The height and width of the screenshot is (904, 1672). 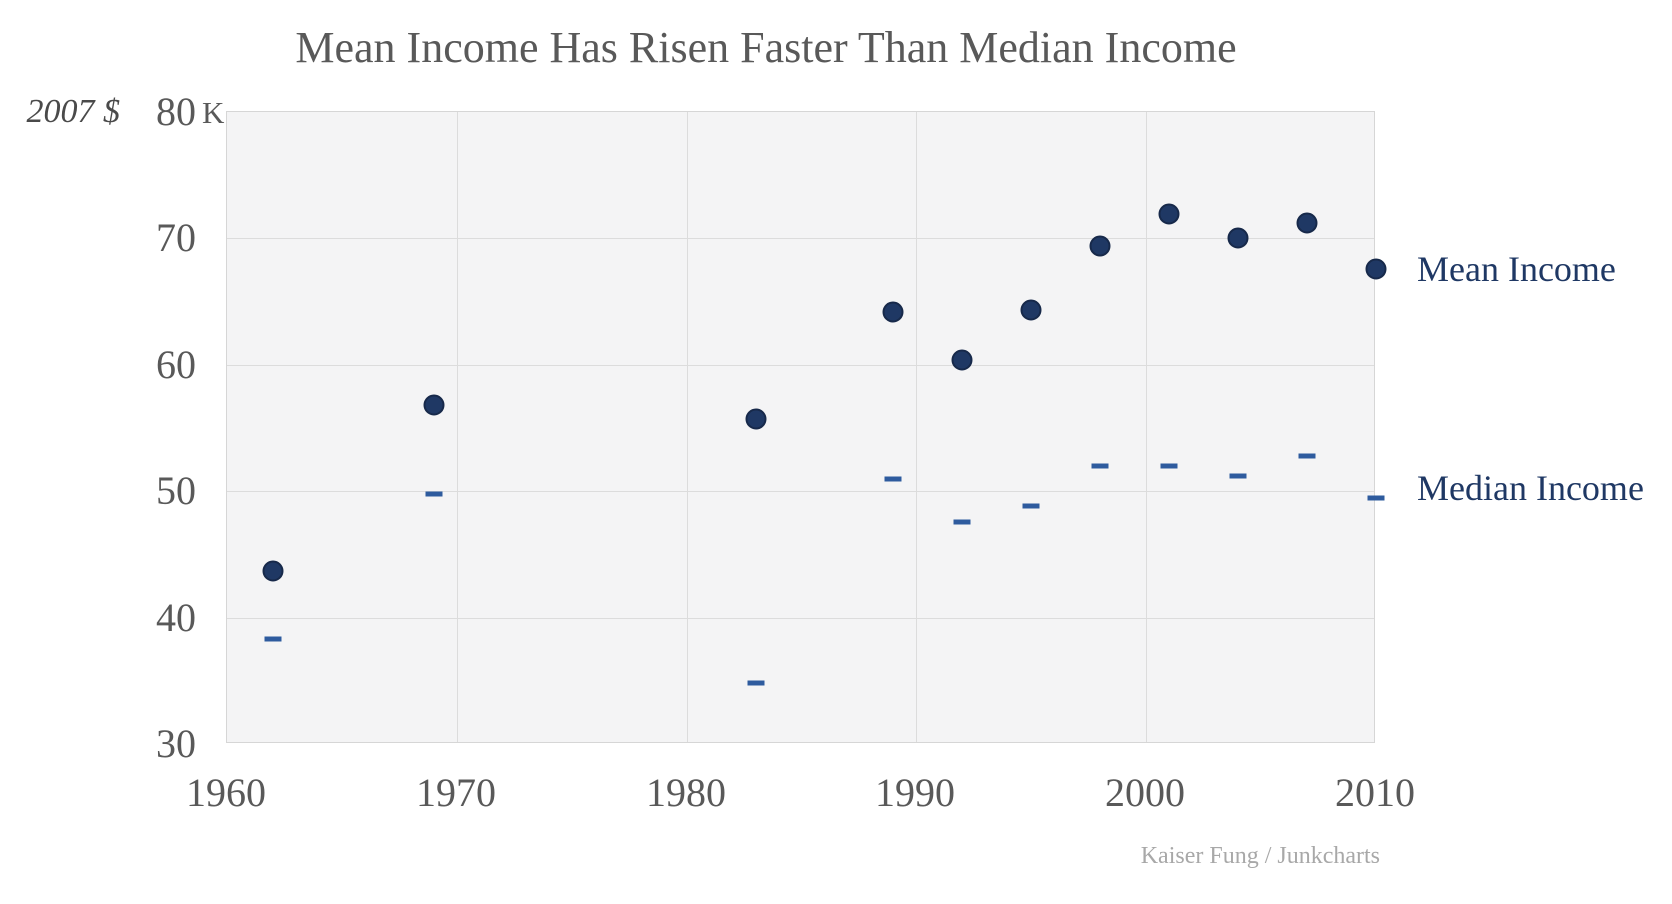 I want to click on median-income-dash-2007, so click(x=1307, y=456).